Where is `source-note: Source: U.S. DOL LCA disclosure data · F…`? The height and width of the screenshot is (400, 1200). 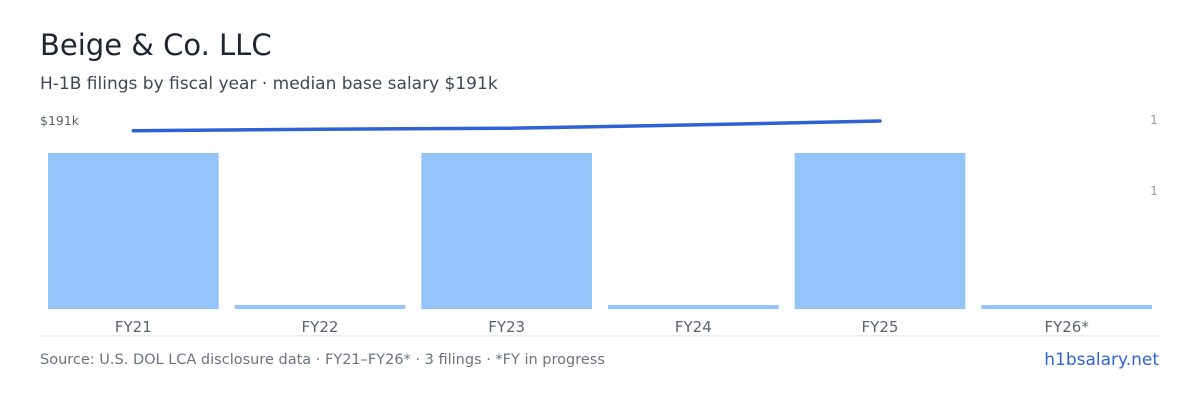
source-note: Source: U.S. DOL LCA disclosure data · F… is located at coordinates (322, 360).